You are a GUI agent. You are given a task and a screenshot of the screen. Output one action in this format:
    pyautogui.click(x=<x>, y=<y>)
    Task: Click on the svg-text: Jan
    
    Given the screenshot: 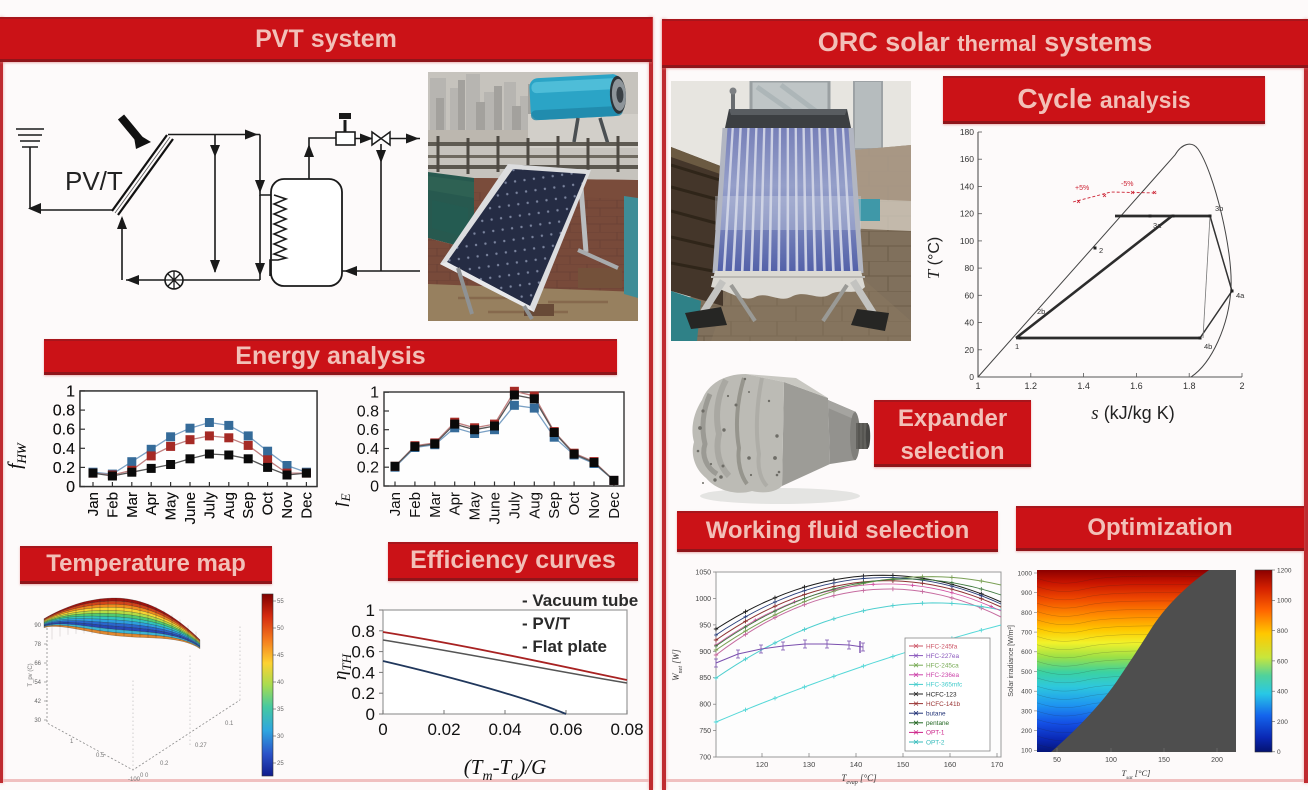 What is the action you would take?
    pyautogui.click(x=93, y=504)
    